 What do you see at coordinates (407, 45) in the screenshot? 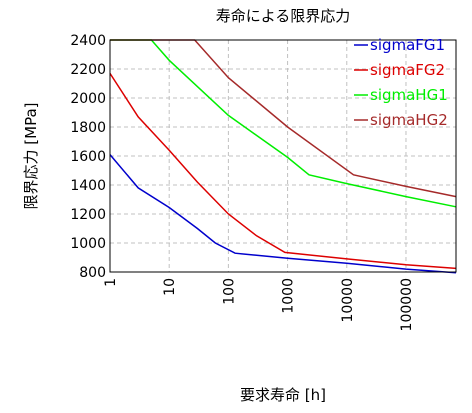
I see `legend-label: sigmaFG1` at bounding box center [407, 45].